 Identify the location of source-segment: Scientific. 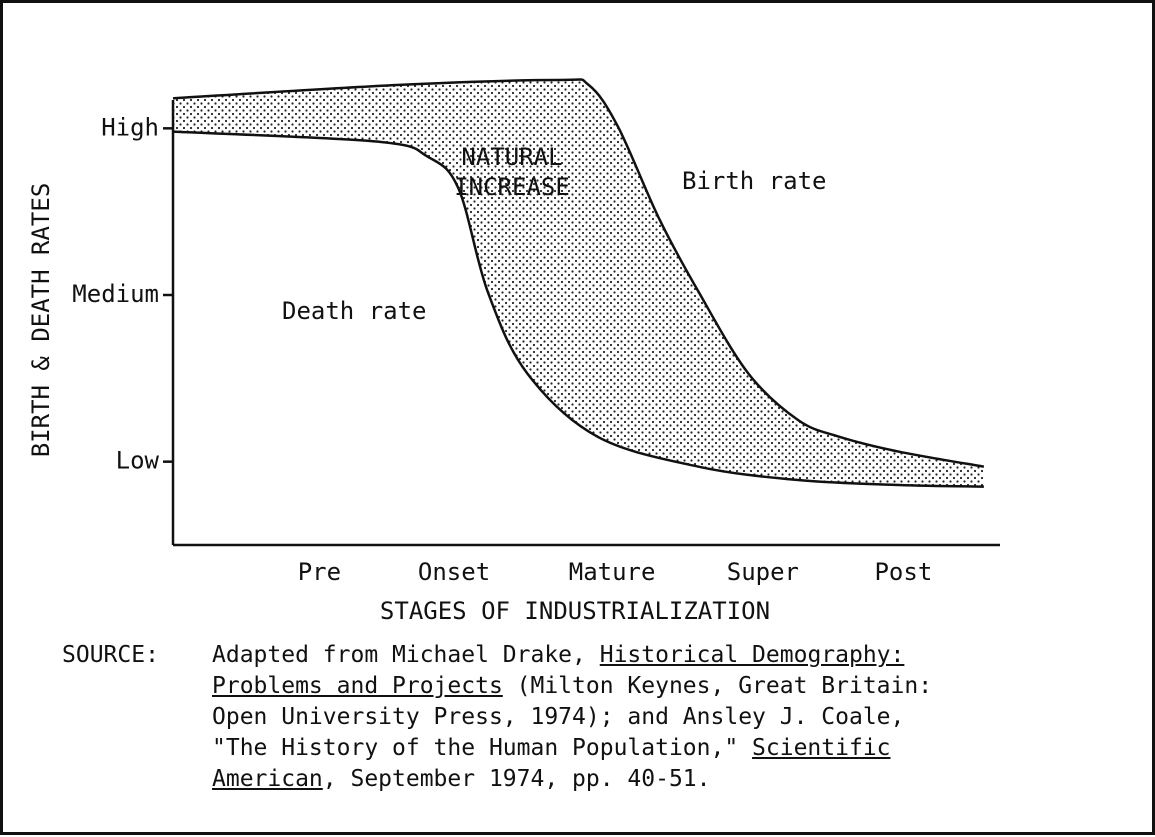
(821, 748).